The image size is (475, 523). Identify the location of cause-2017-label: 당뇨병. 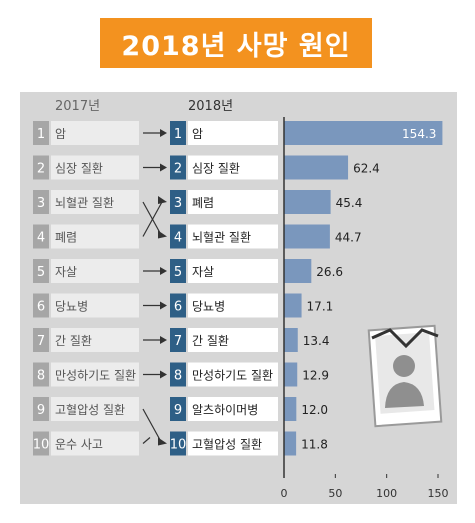
(71, 307).